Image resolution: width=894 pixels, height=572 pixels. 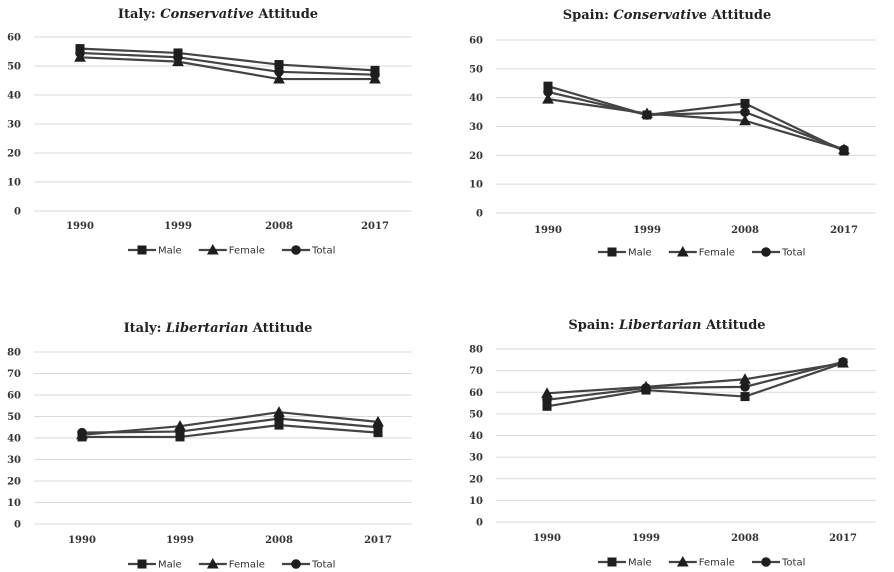 I want to click on data-point-male, so click(x=745, y=397).